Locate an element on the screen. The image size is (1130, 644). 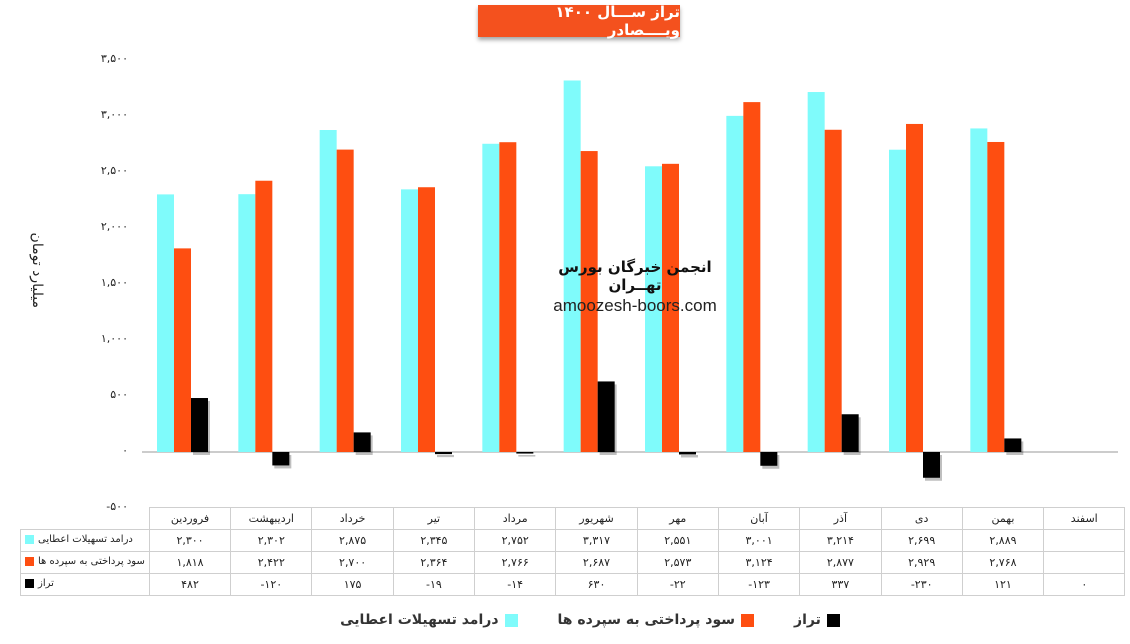
table-row-label: تراز is located at coordinates (85, 584).